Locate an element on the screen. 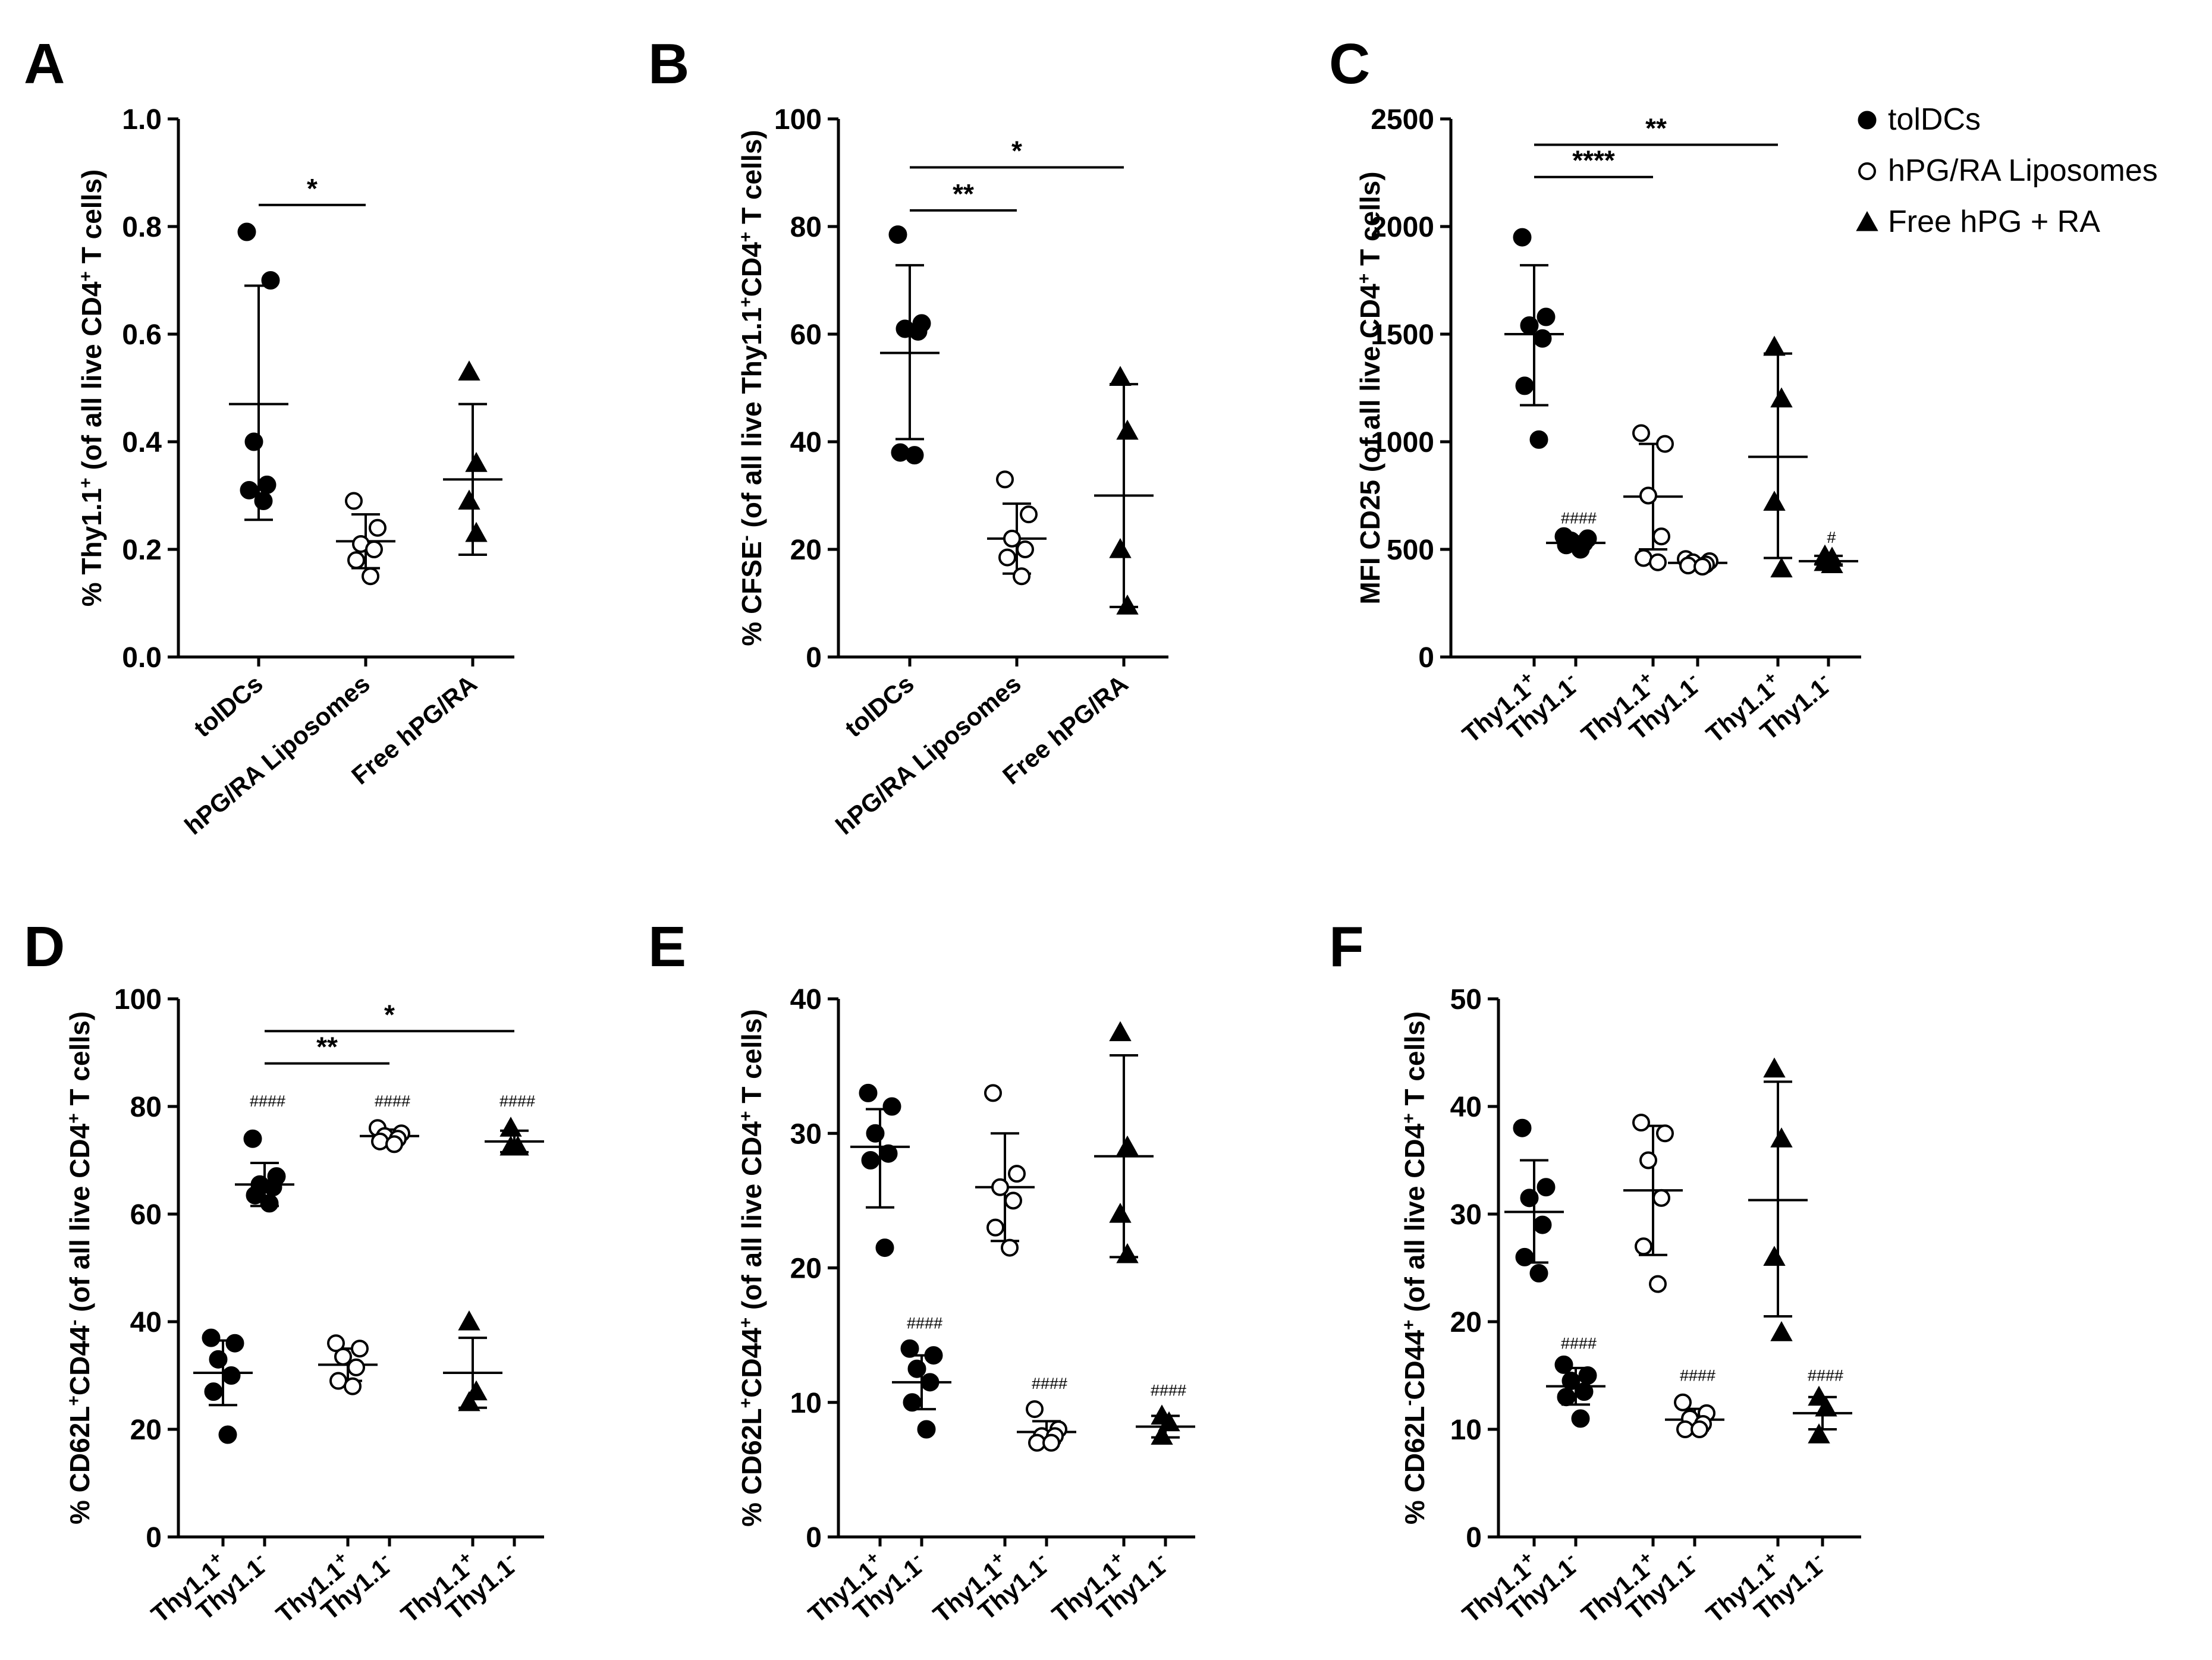 The height and width of the screenshot is (1660, 2212). y-axis-label: % Thy1.1+ (of all live CD4+ T cells) is located at coordinates (92, 388).